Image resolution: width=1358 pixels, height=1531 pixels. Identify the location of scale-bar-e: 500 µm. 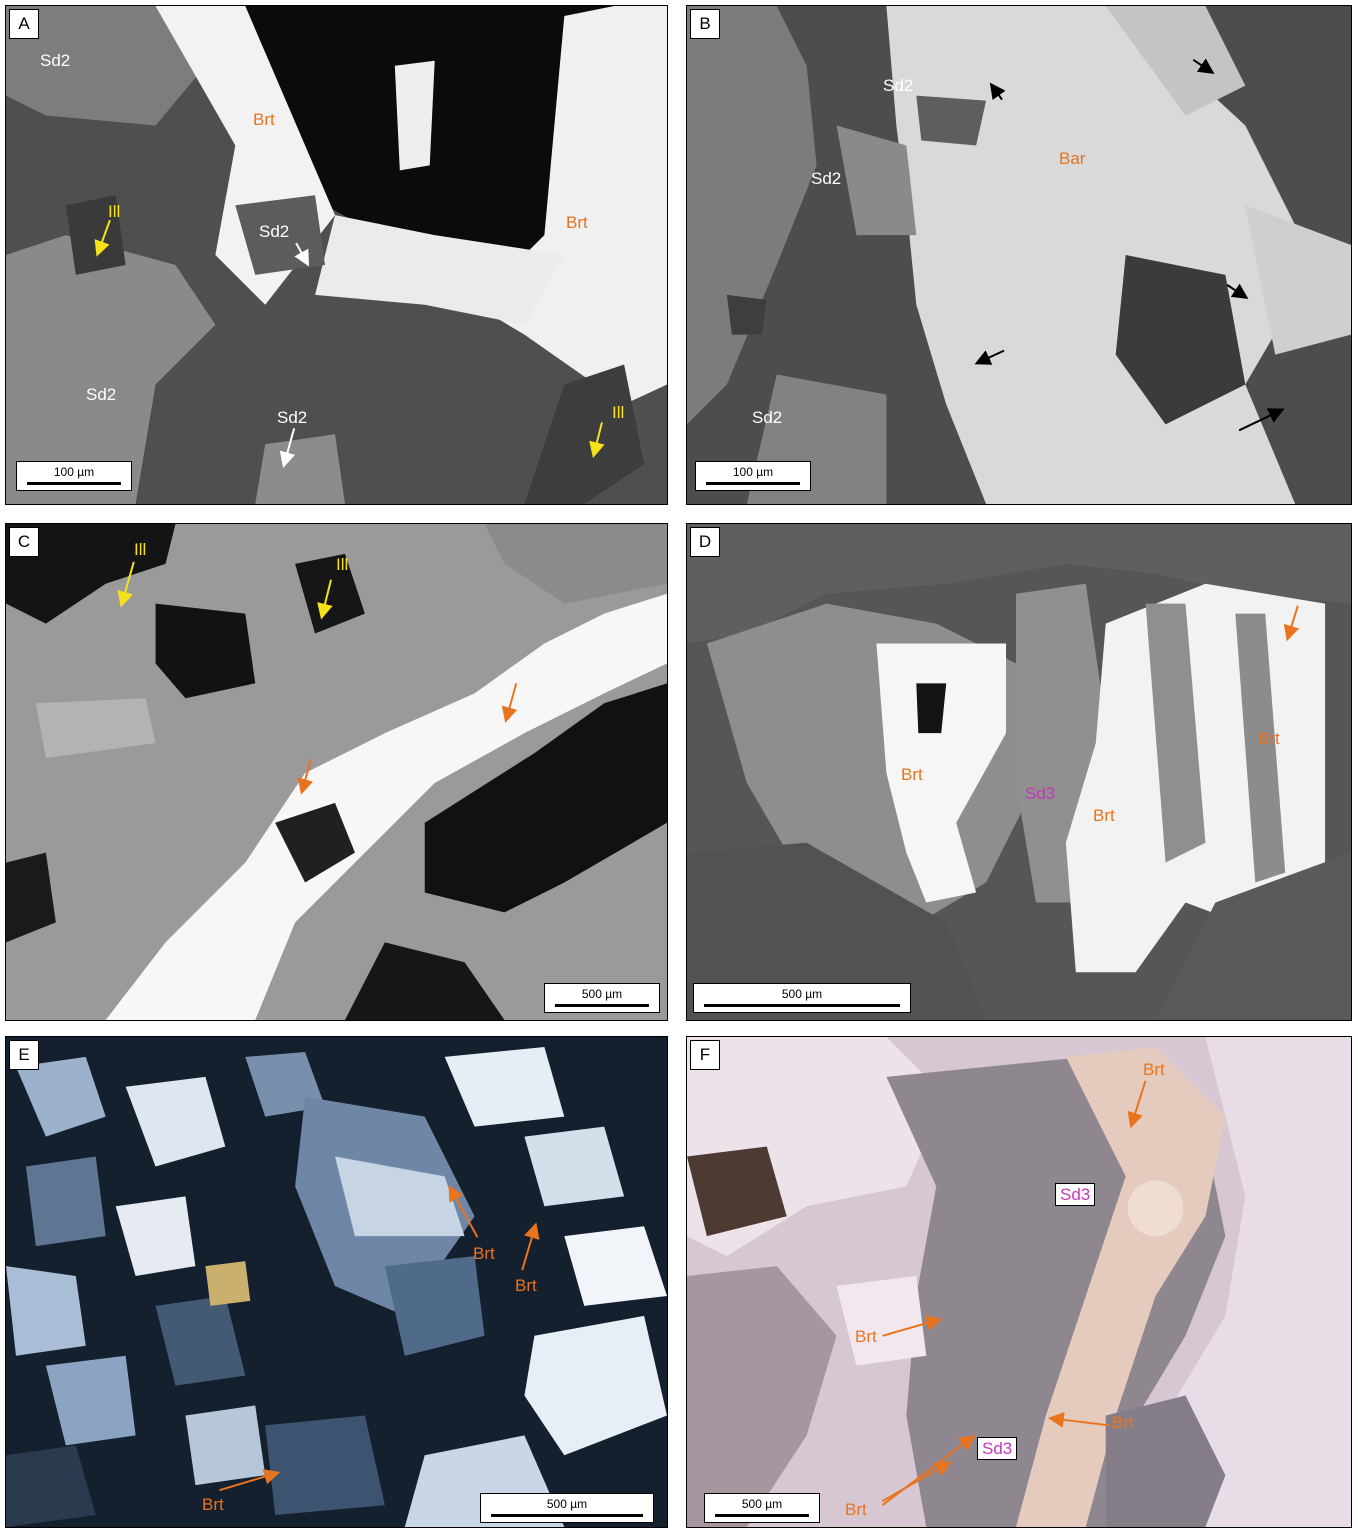
(567, 1508).